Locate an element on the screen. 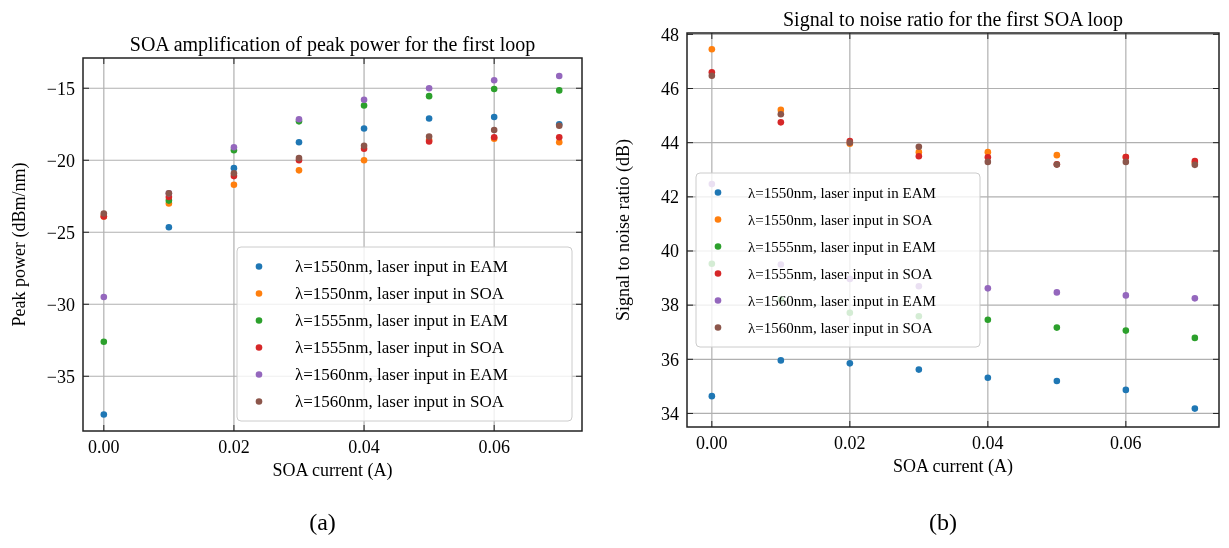  chart-title: Signal to noise ratio for the first SOA loop is located at coordinates (953, 19).